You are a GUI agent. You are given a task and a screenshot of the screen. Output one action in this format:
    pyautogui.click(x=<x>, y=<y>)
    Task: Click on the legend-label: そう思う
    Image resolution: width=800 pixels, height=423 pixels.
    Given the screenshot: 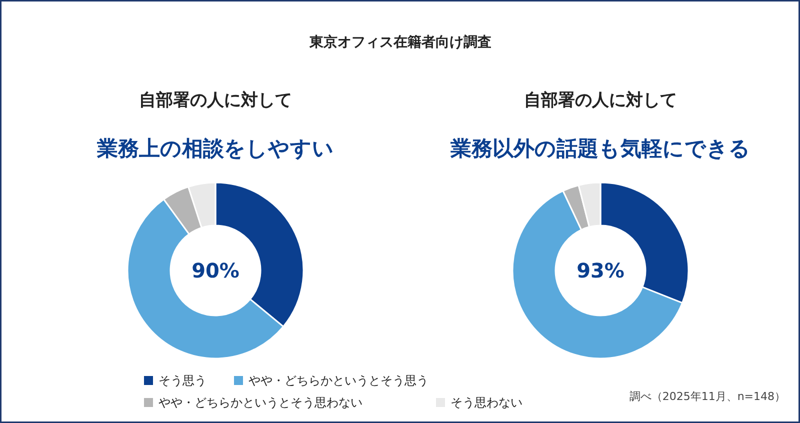 What is the action you would take?
    pyautogui.click(x=182, y=381)
    